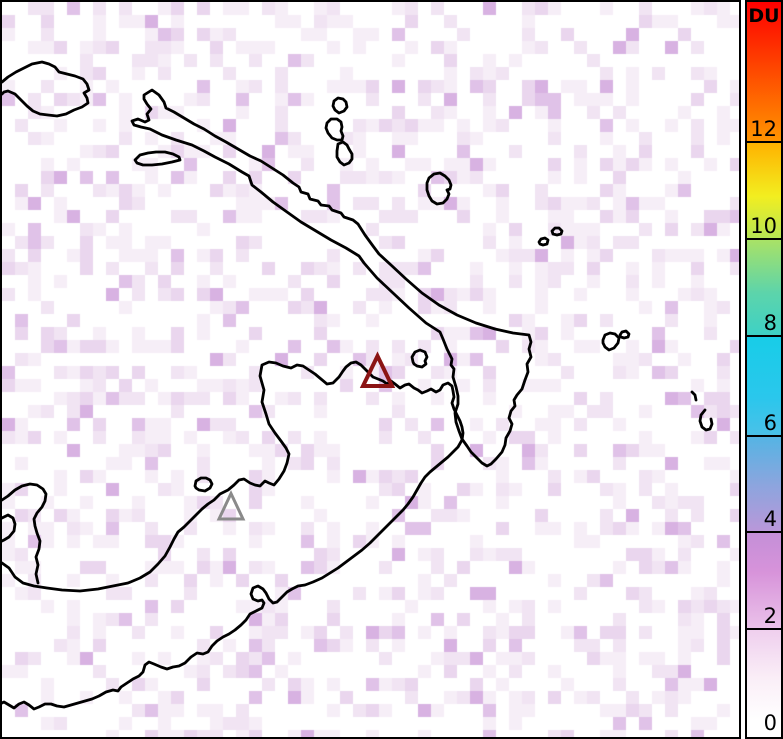 This screenshot has height=739, width=783. I want to click on colorbar-tick-label: 2, so click(770, 615).